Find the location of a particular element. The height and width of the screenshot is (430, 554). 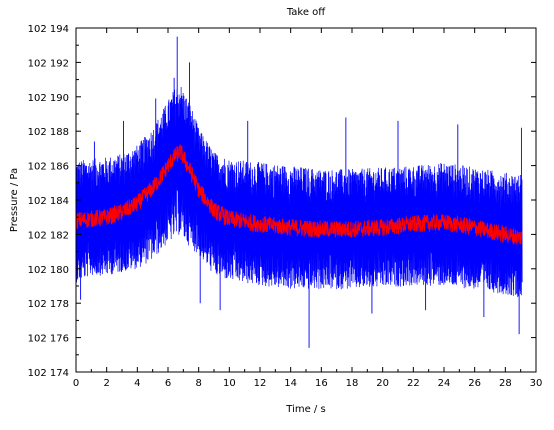

x-tick-label: 18 is located at coordinates (352, 383).